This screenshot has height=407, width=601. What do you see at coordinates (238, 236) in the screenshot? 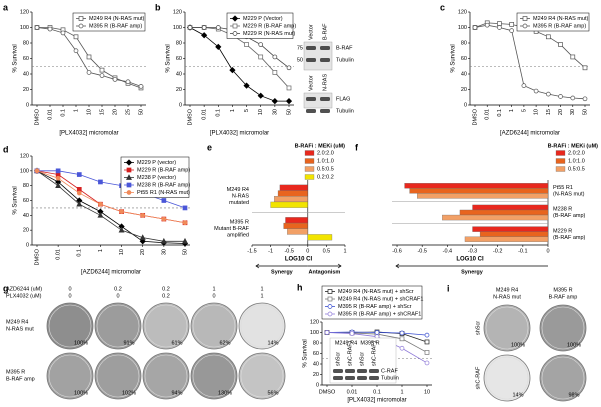
I see `category-label: amplified` at bounding box center [238, 236].